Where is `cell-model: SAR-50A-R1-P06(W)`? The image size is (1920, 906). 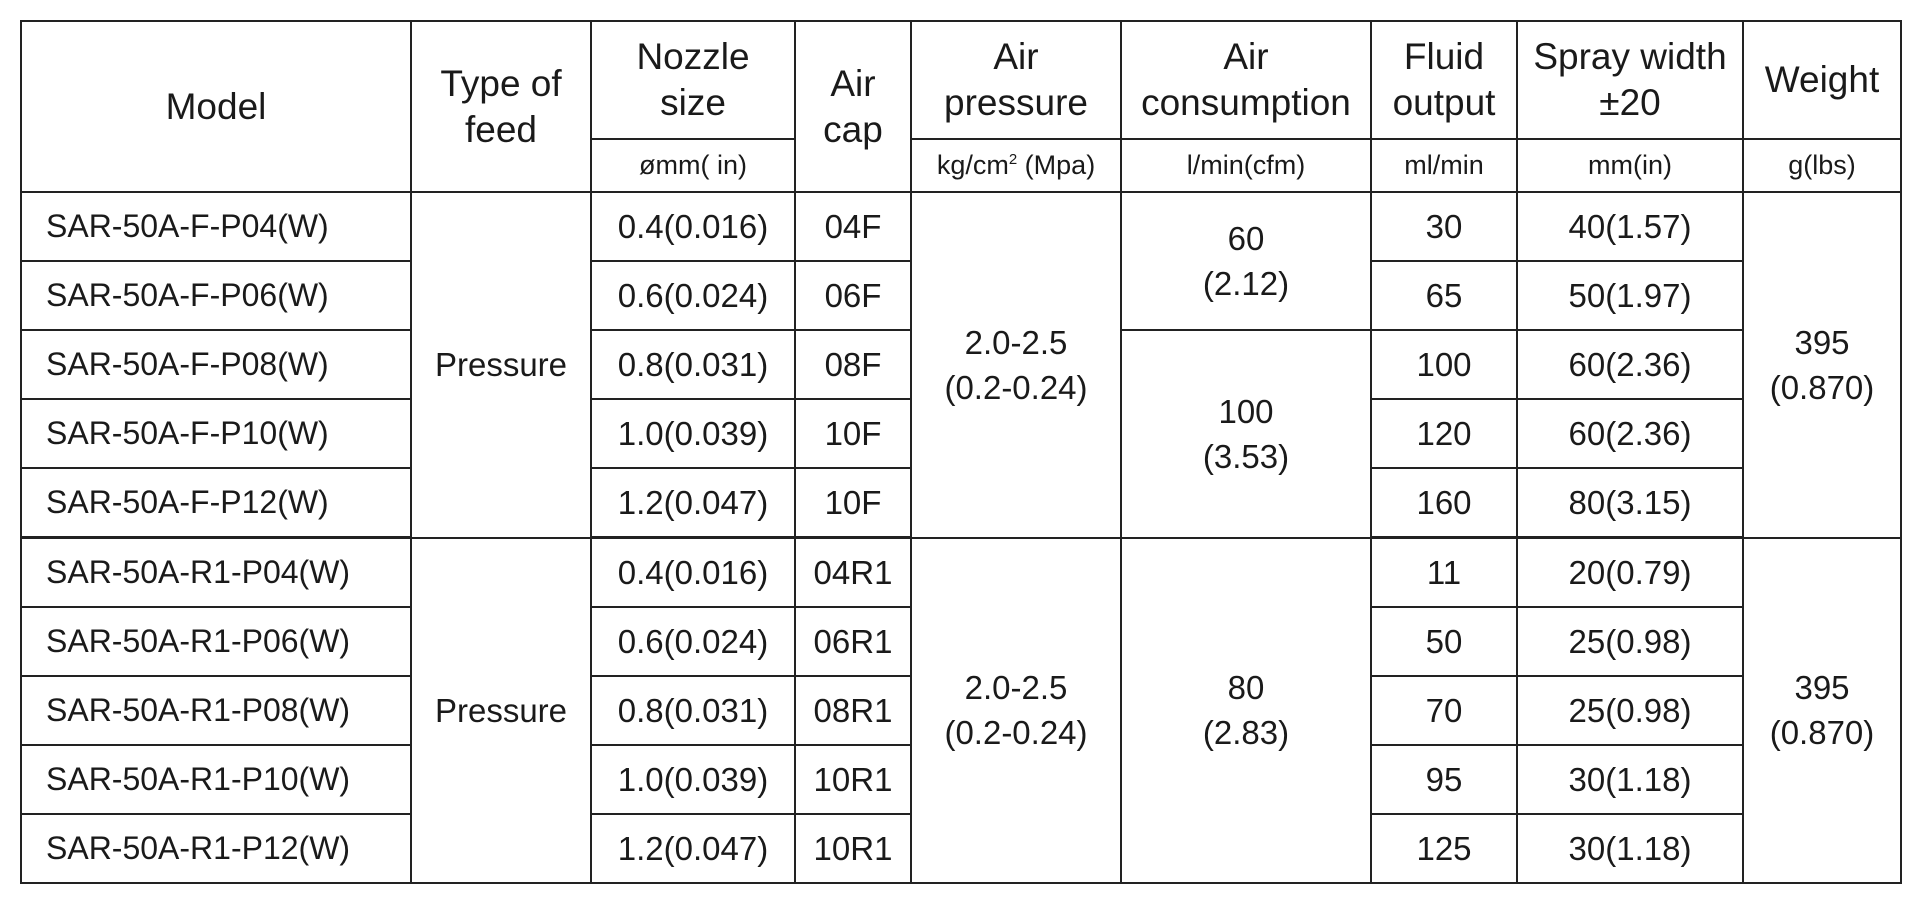
cell-model: SAR-50A-R1-P06(W) is located at coordinates (216, 641).